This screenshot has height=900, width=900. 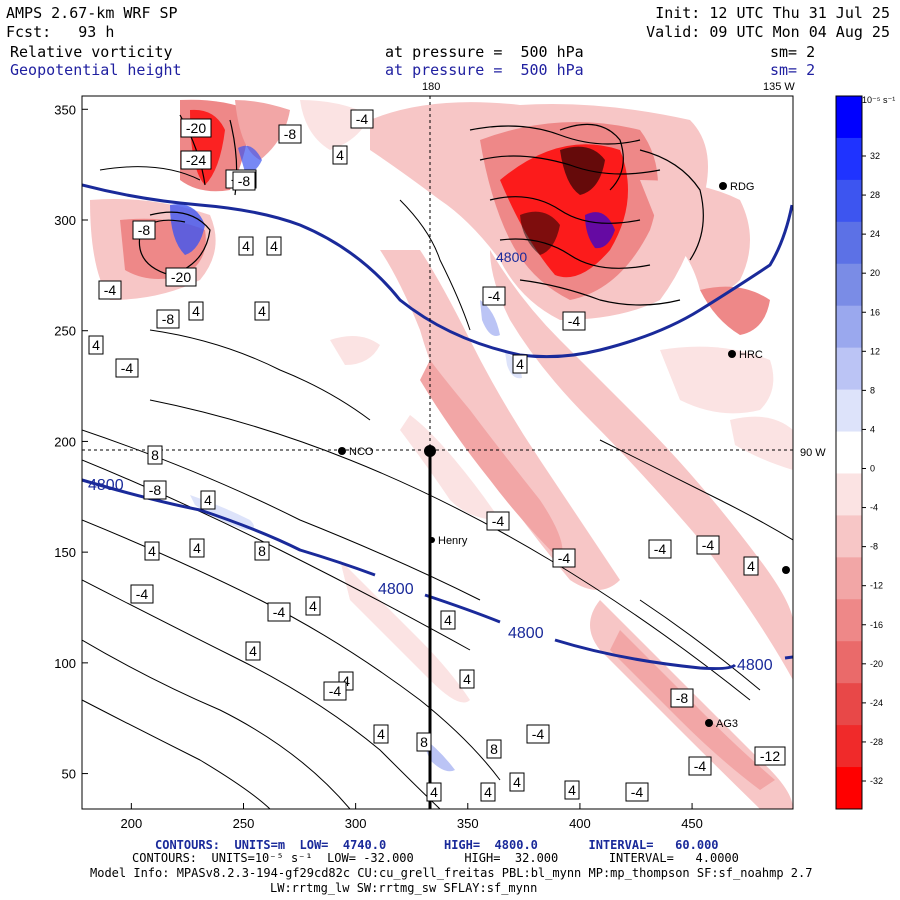 What do you see at coordinates (727, 724) in the screenshot?
I see `station-label: AG3` at bounding box center [727, 724].